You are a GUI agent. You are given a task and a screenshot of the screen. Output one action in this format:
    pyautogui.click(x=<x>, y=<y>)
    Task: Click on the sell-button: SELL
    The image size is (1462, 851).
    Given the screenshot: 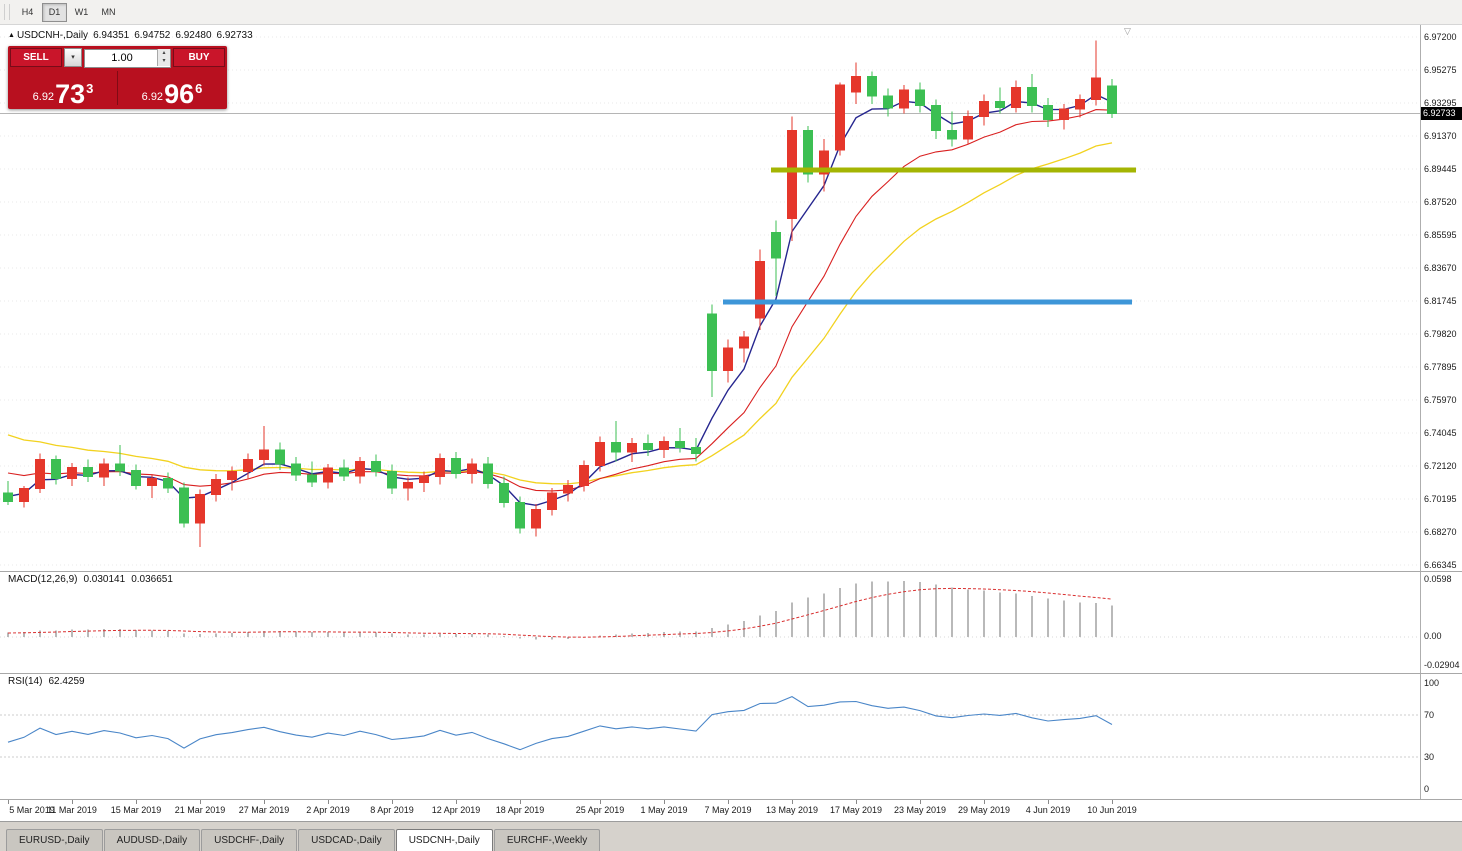 What is the action you would take?
    pyautogui.click(x=36, y=57)
    